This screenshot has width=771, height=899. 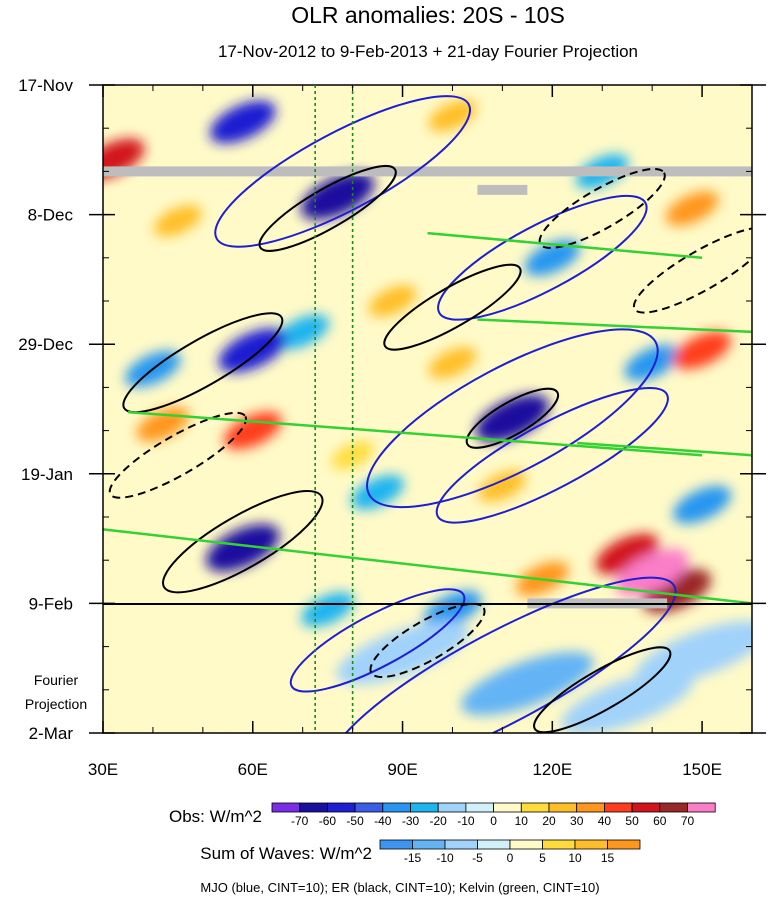 I want to click on obs-colorbar-level-label: 20, so click(x=549, y=821).